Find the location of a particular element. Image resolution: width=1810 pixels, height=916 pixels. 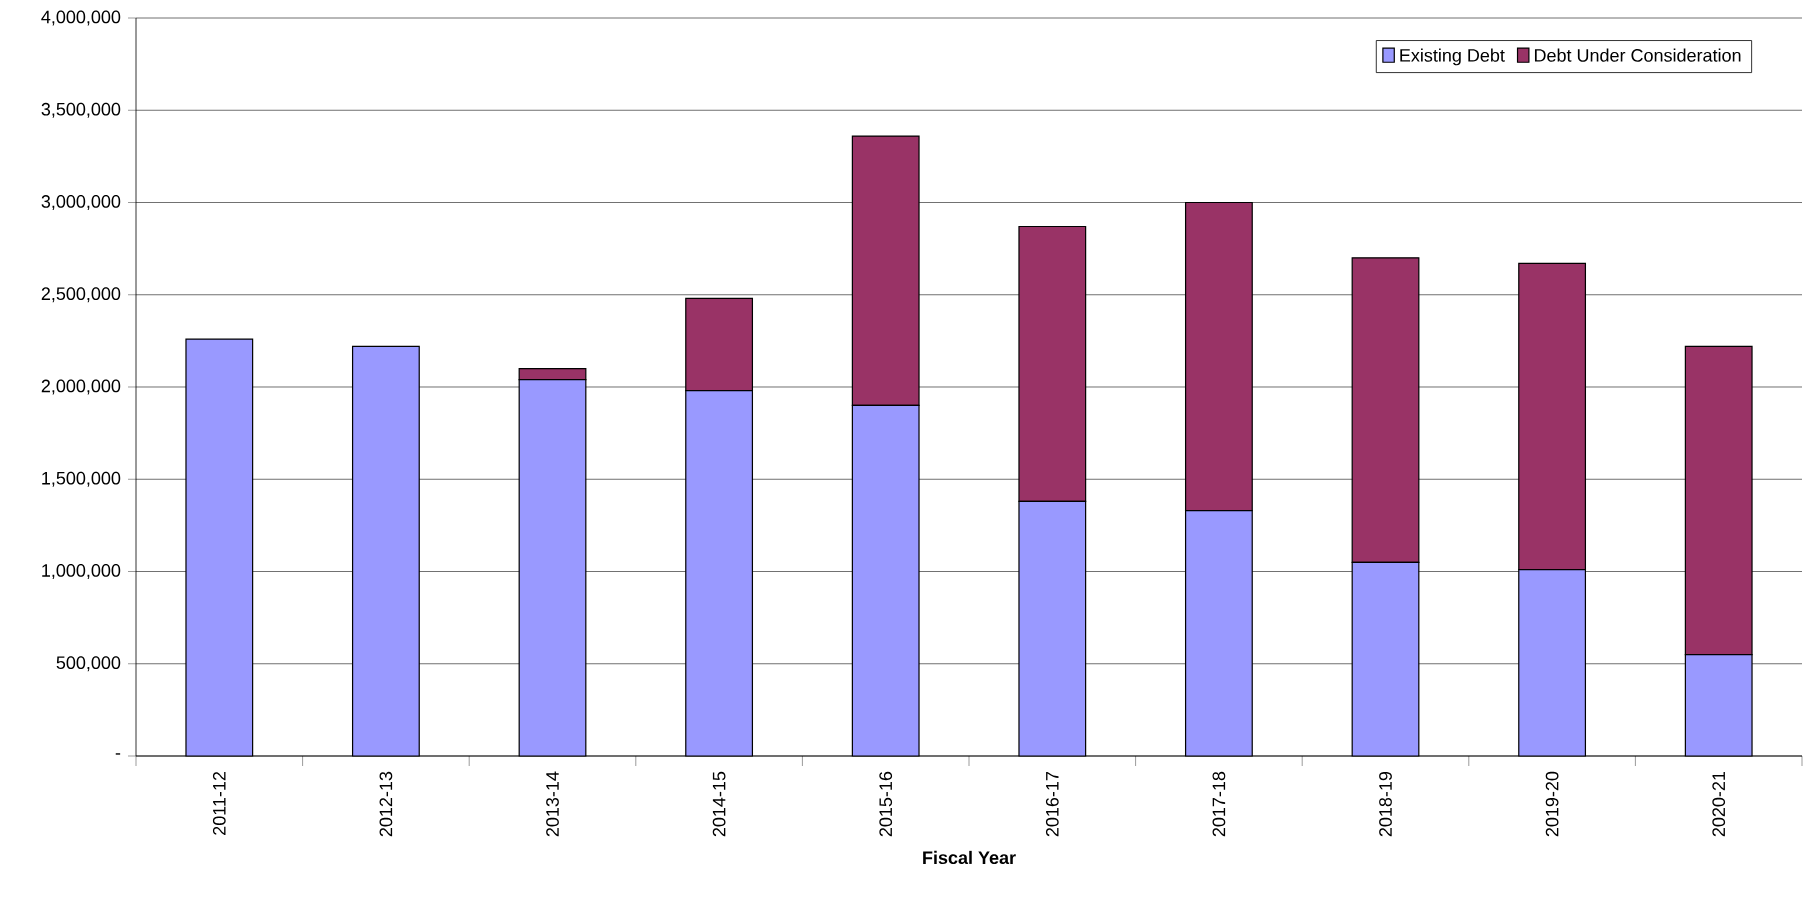

x-tick-label: 2016-17 is located at coordinates (1052, 804).